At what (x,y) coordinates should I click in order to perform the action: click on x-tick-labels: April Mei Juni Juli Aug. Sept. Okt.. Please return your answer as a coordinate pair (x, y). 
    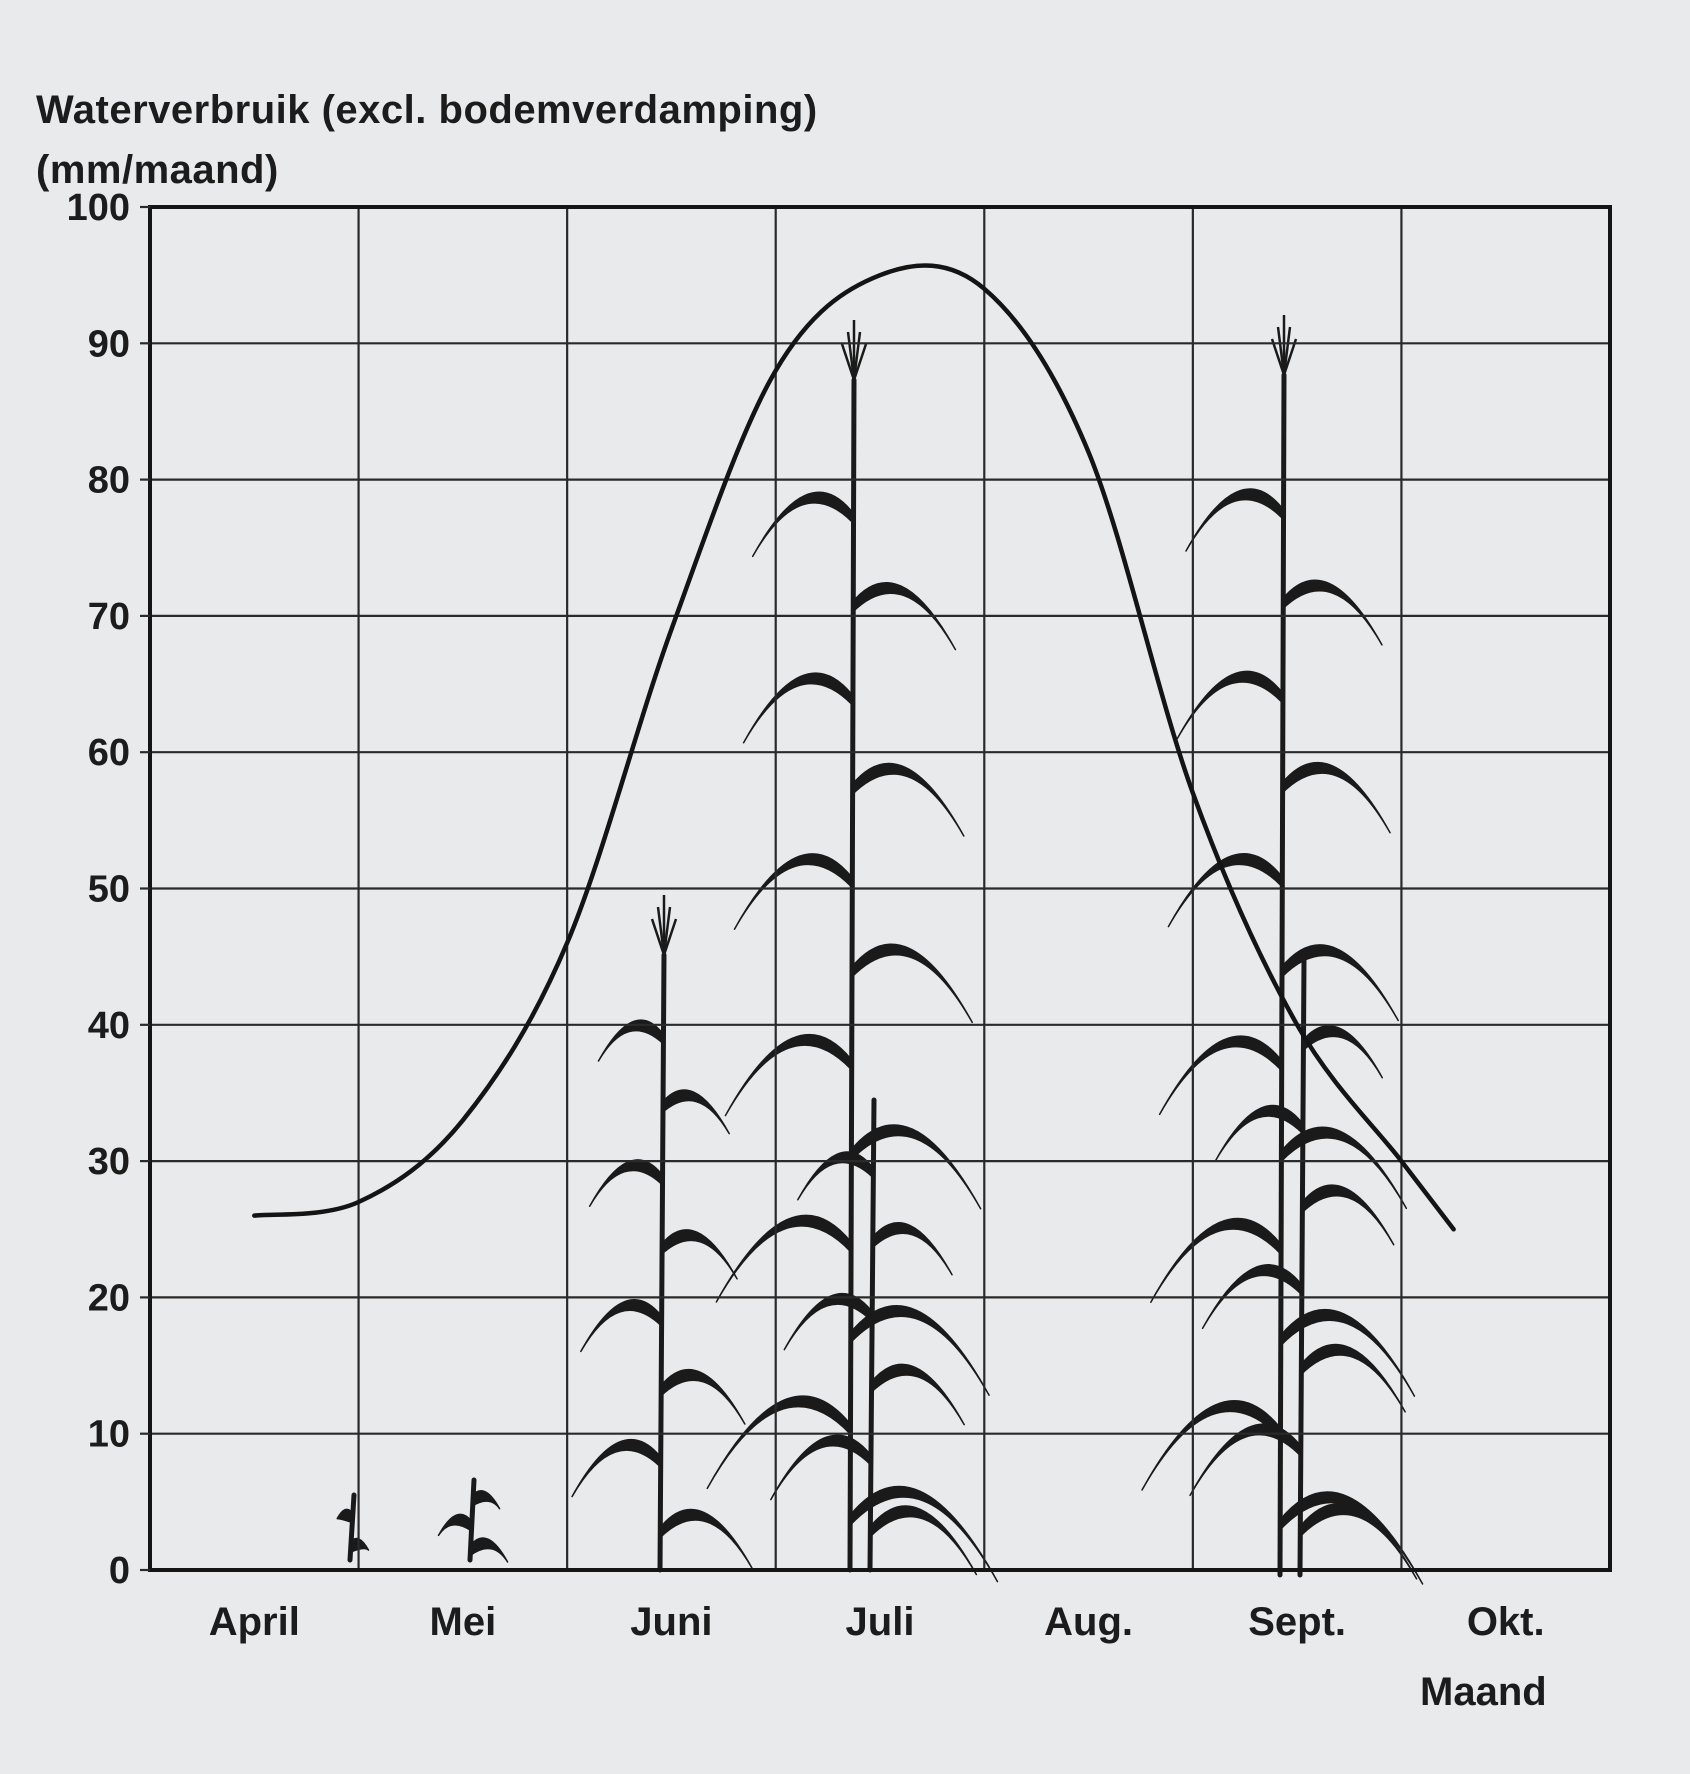
    Looking at the image, I should click on (877, 1622).